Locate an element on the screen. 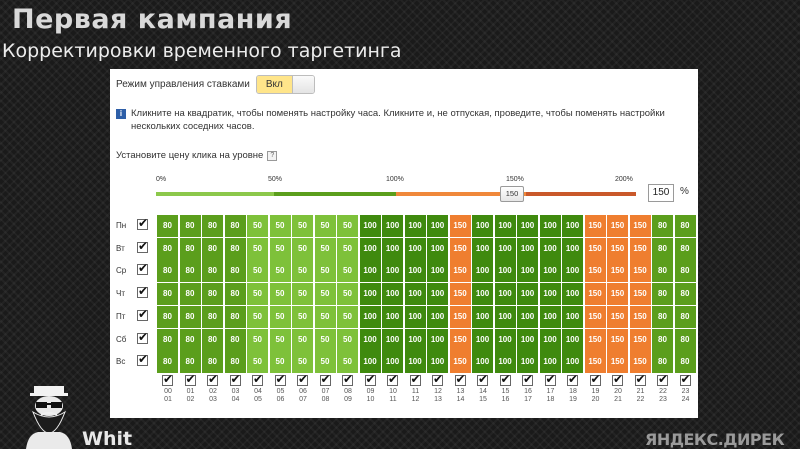  percent-input: 150 is located at coordinates (661, 193).